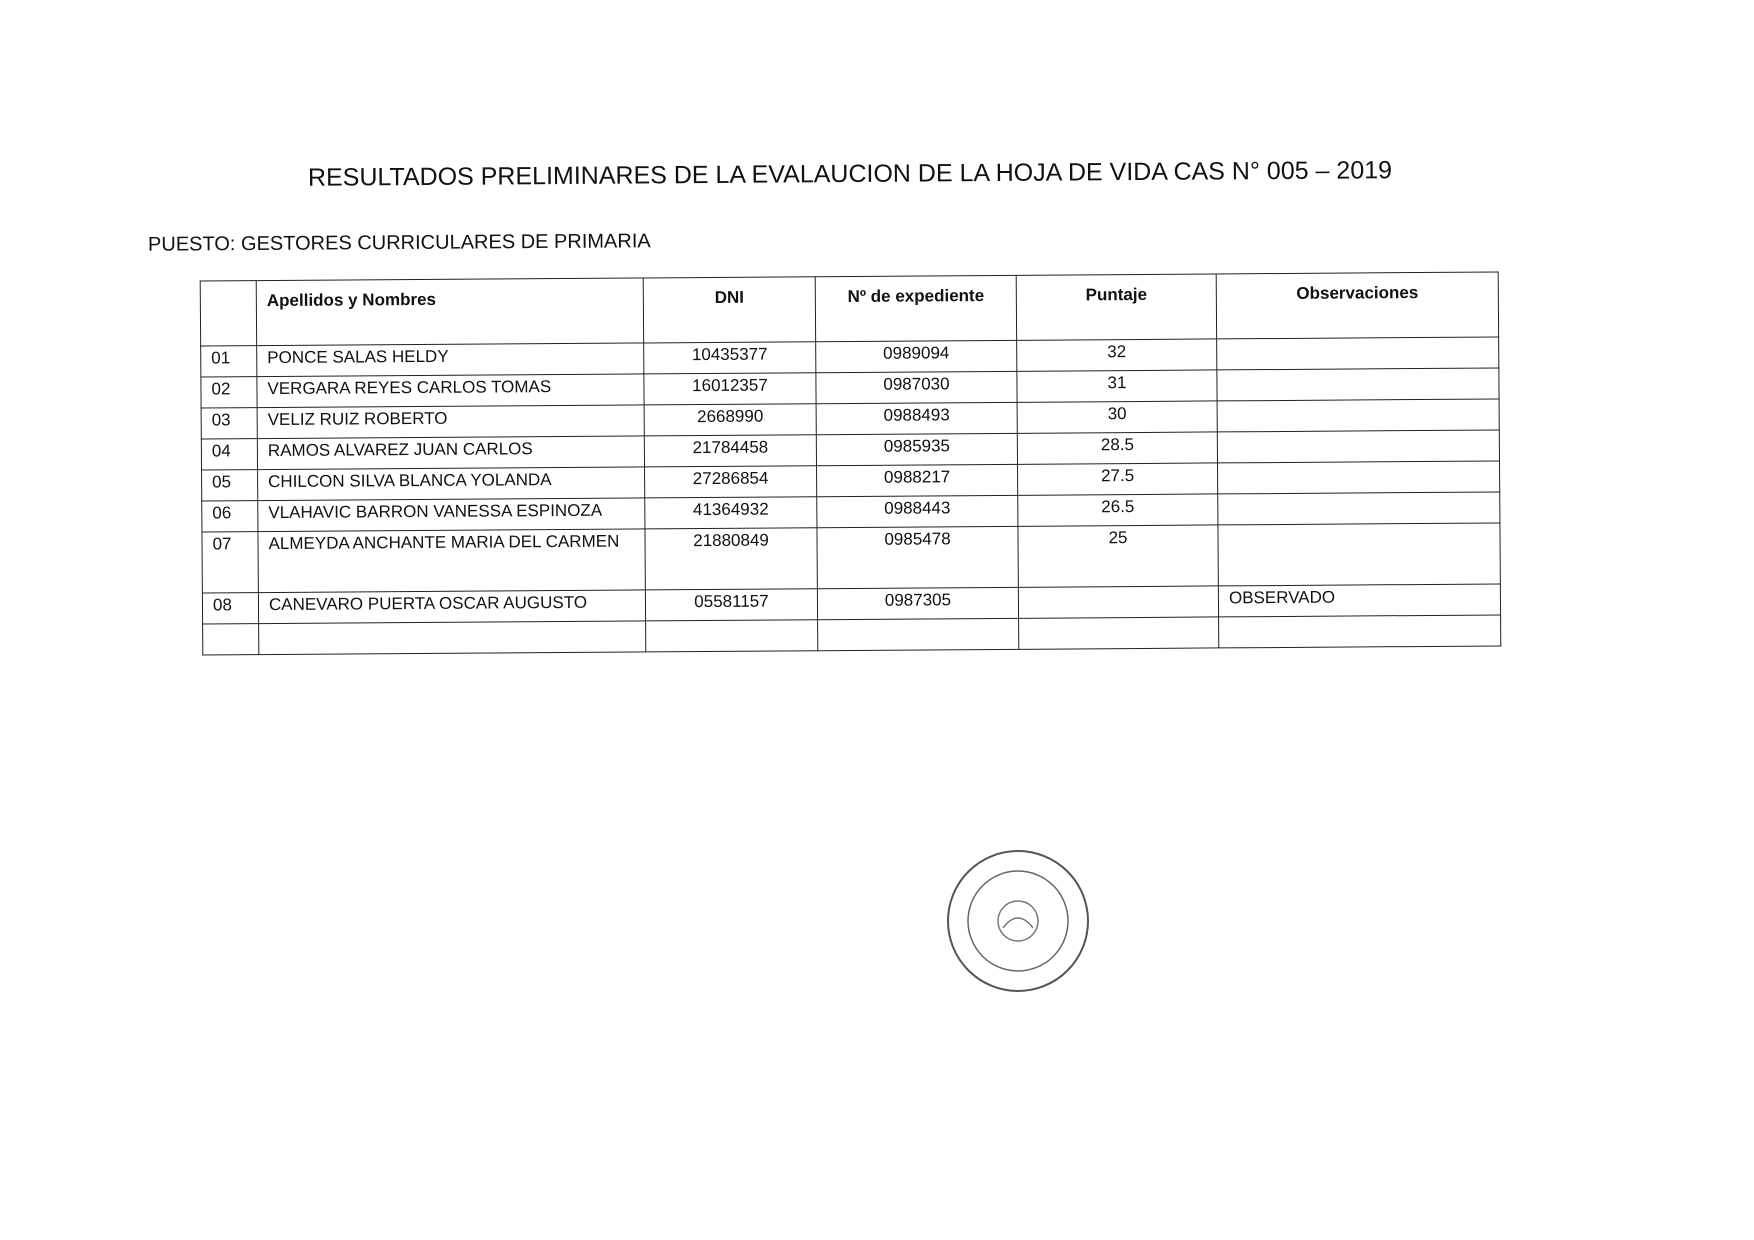  I want to click on table-cell: 26.5, so click(1117, 510).